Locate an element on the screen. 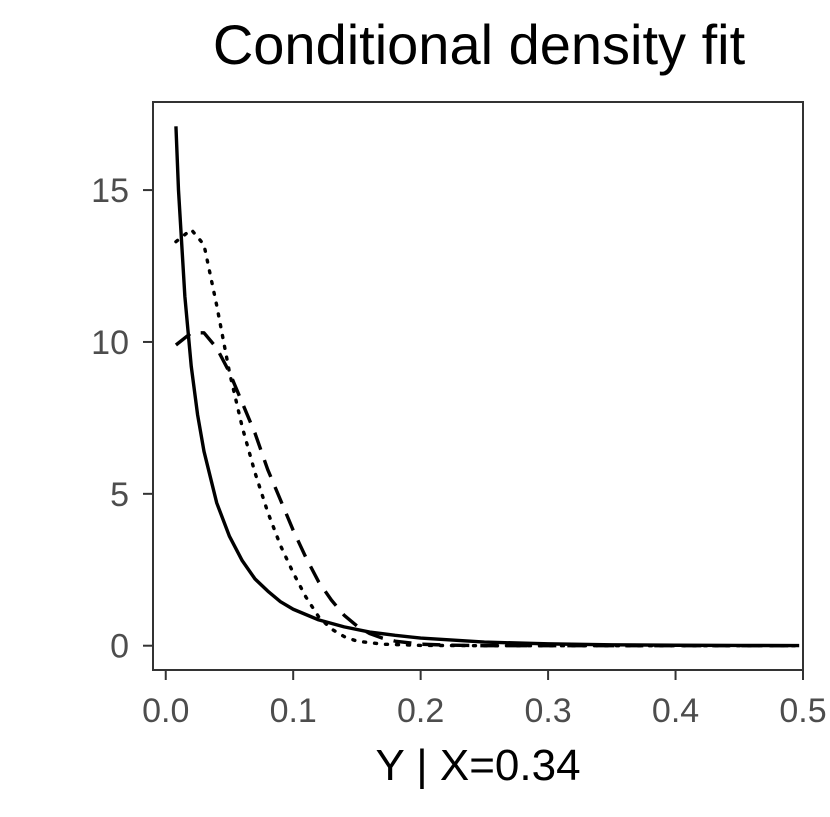  x-axis-title: Y | X=0.34 is located at coordinates (477, 765).